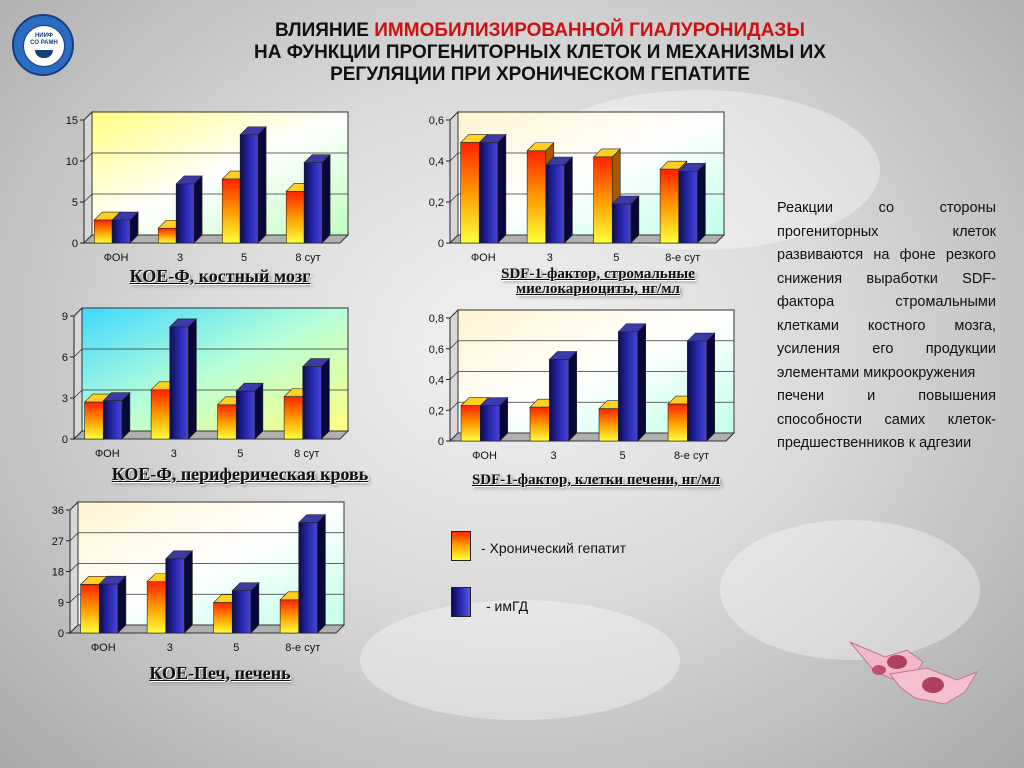 The image size is (1024, 768). I want to click on chart-koe-liver-title: КОЕ-Печ, печень, so click(220, 673).